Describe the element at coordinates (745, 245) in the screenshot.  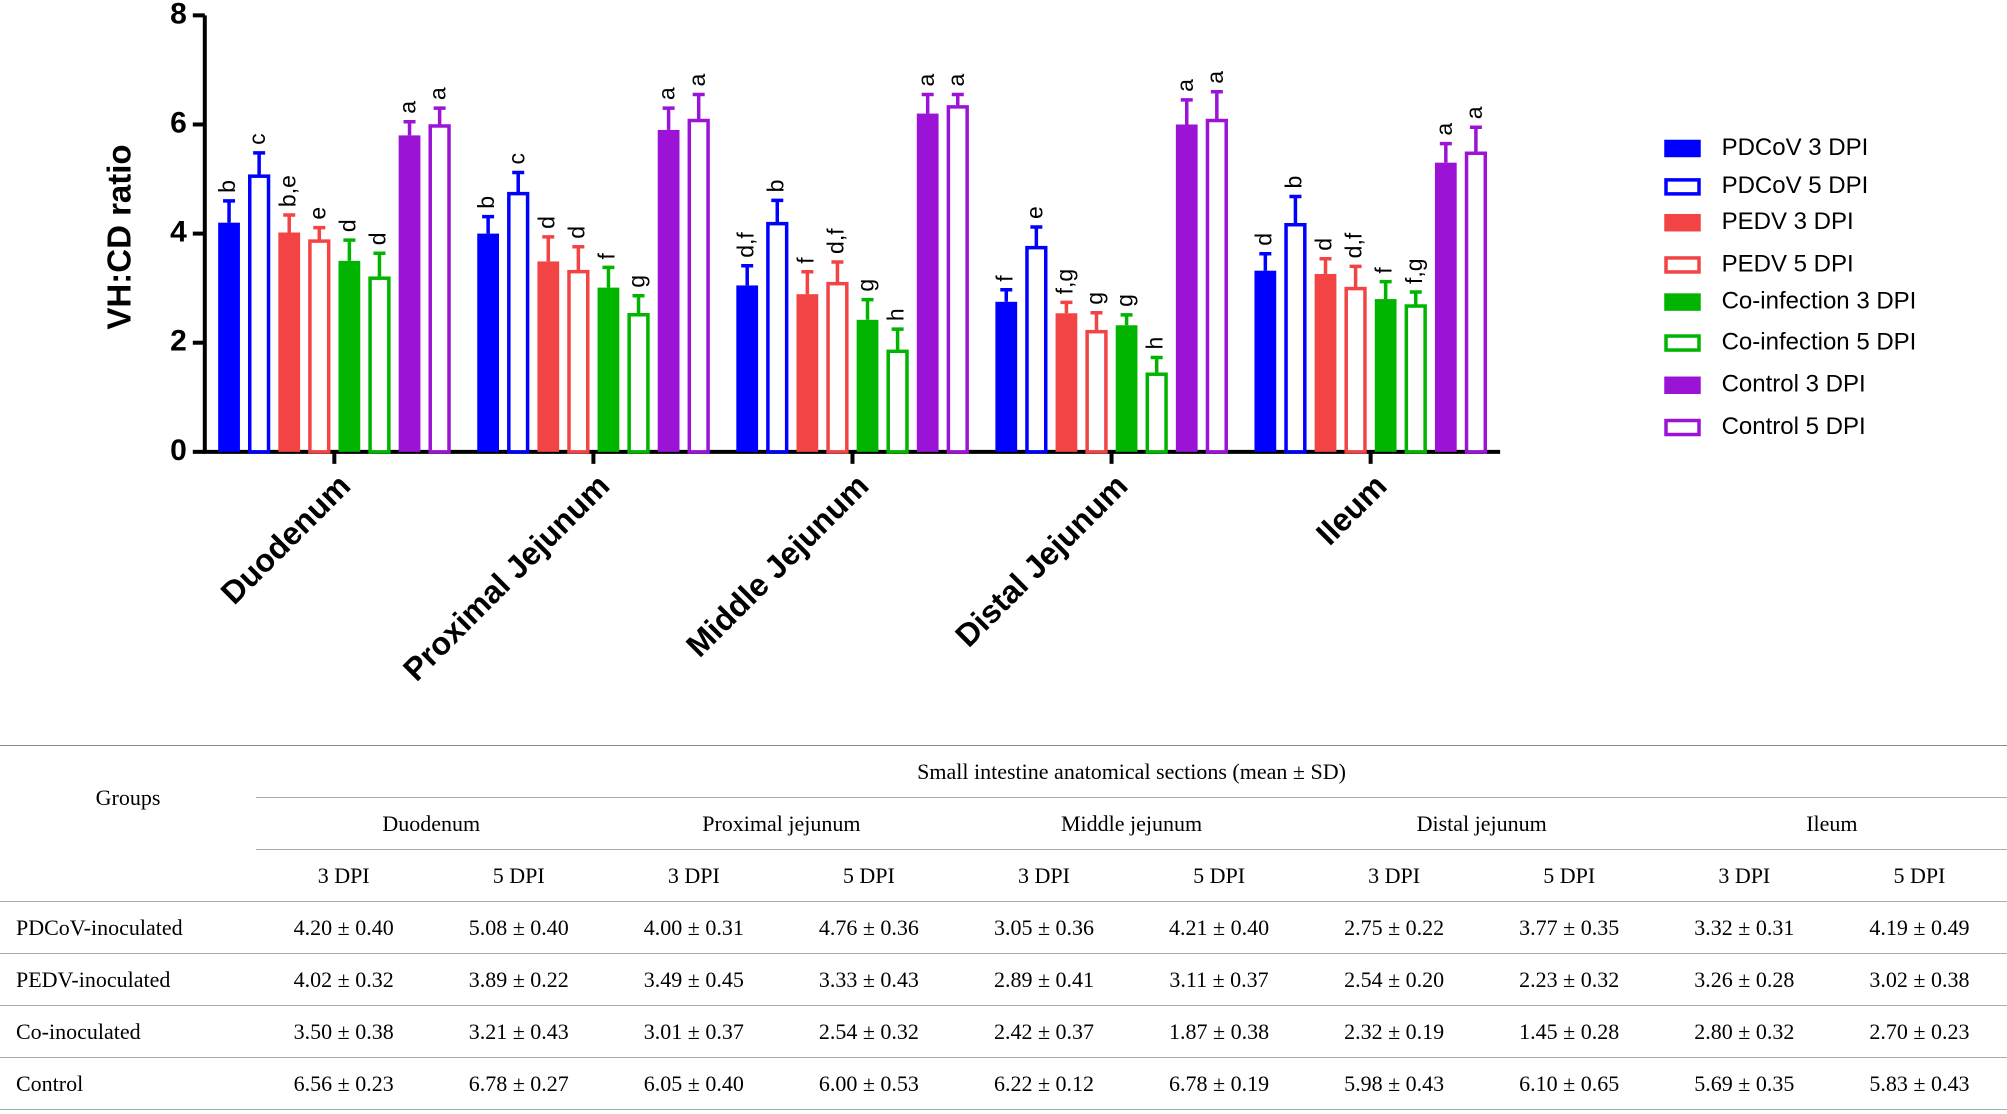
I see `significance-label: d,f` at that location.